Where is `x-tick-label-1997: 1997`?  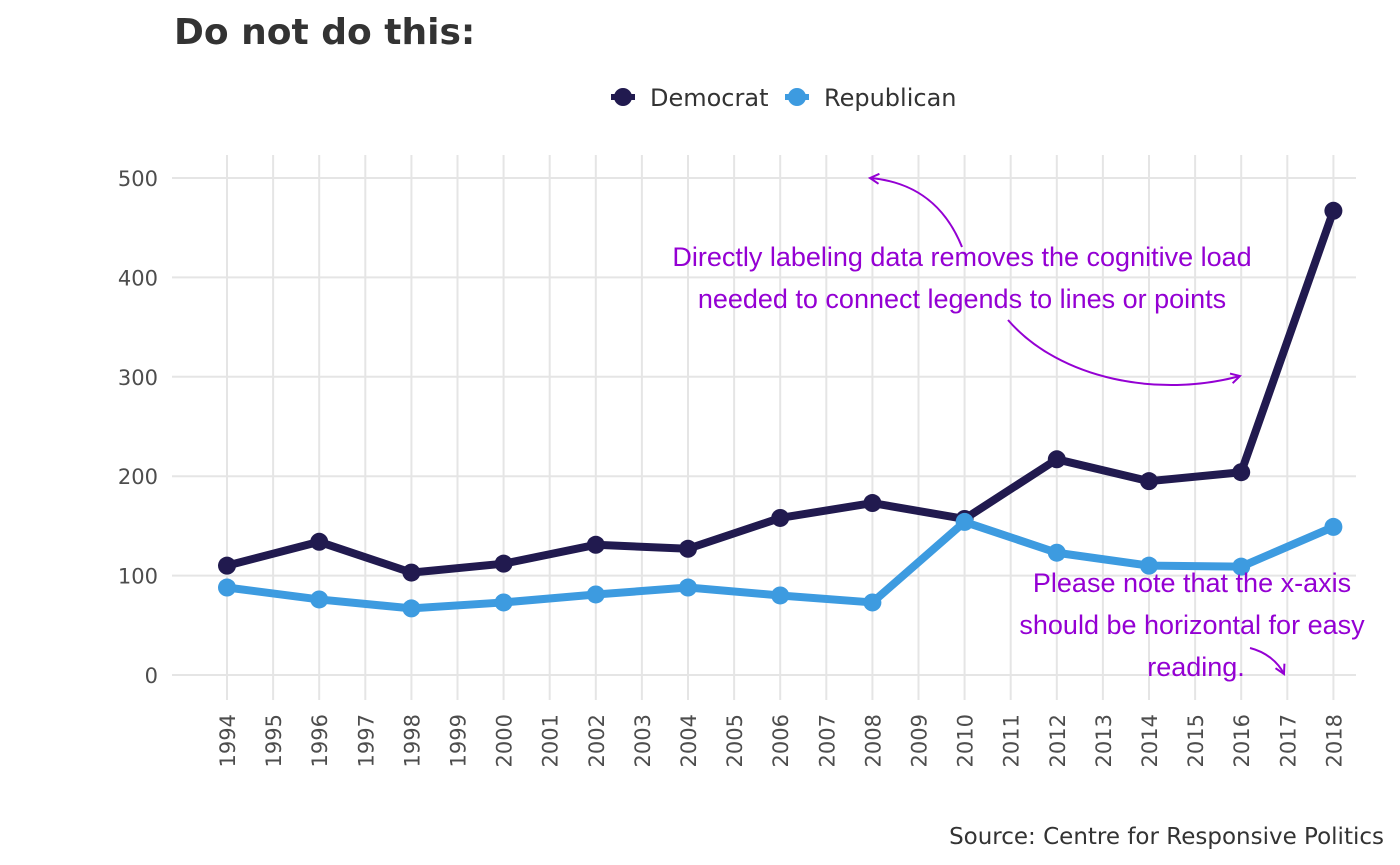
x-tick-label-1997: 1997 is located at coordinates (366, 740).